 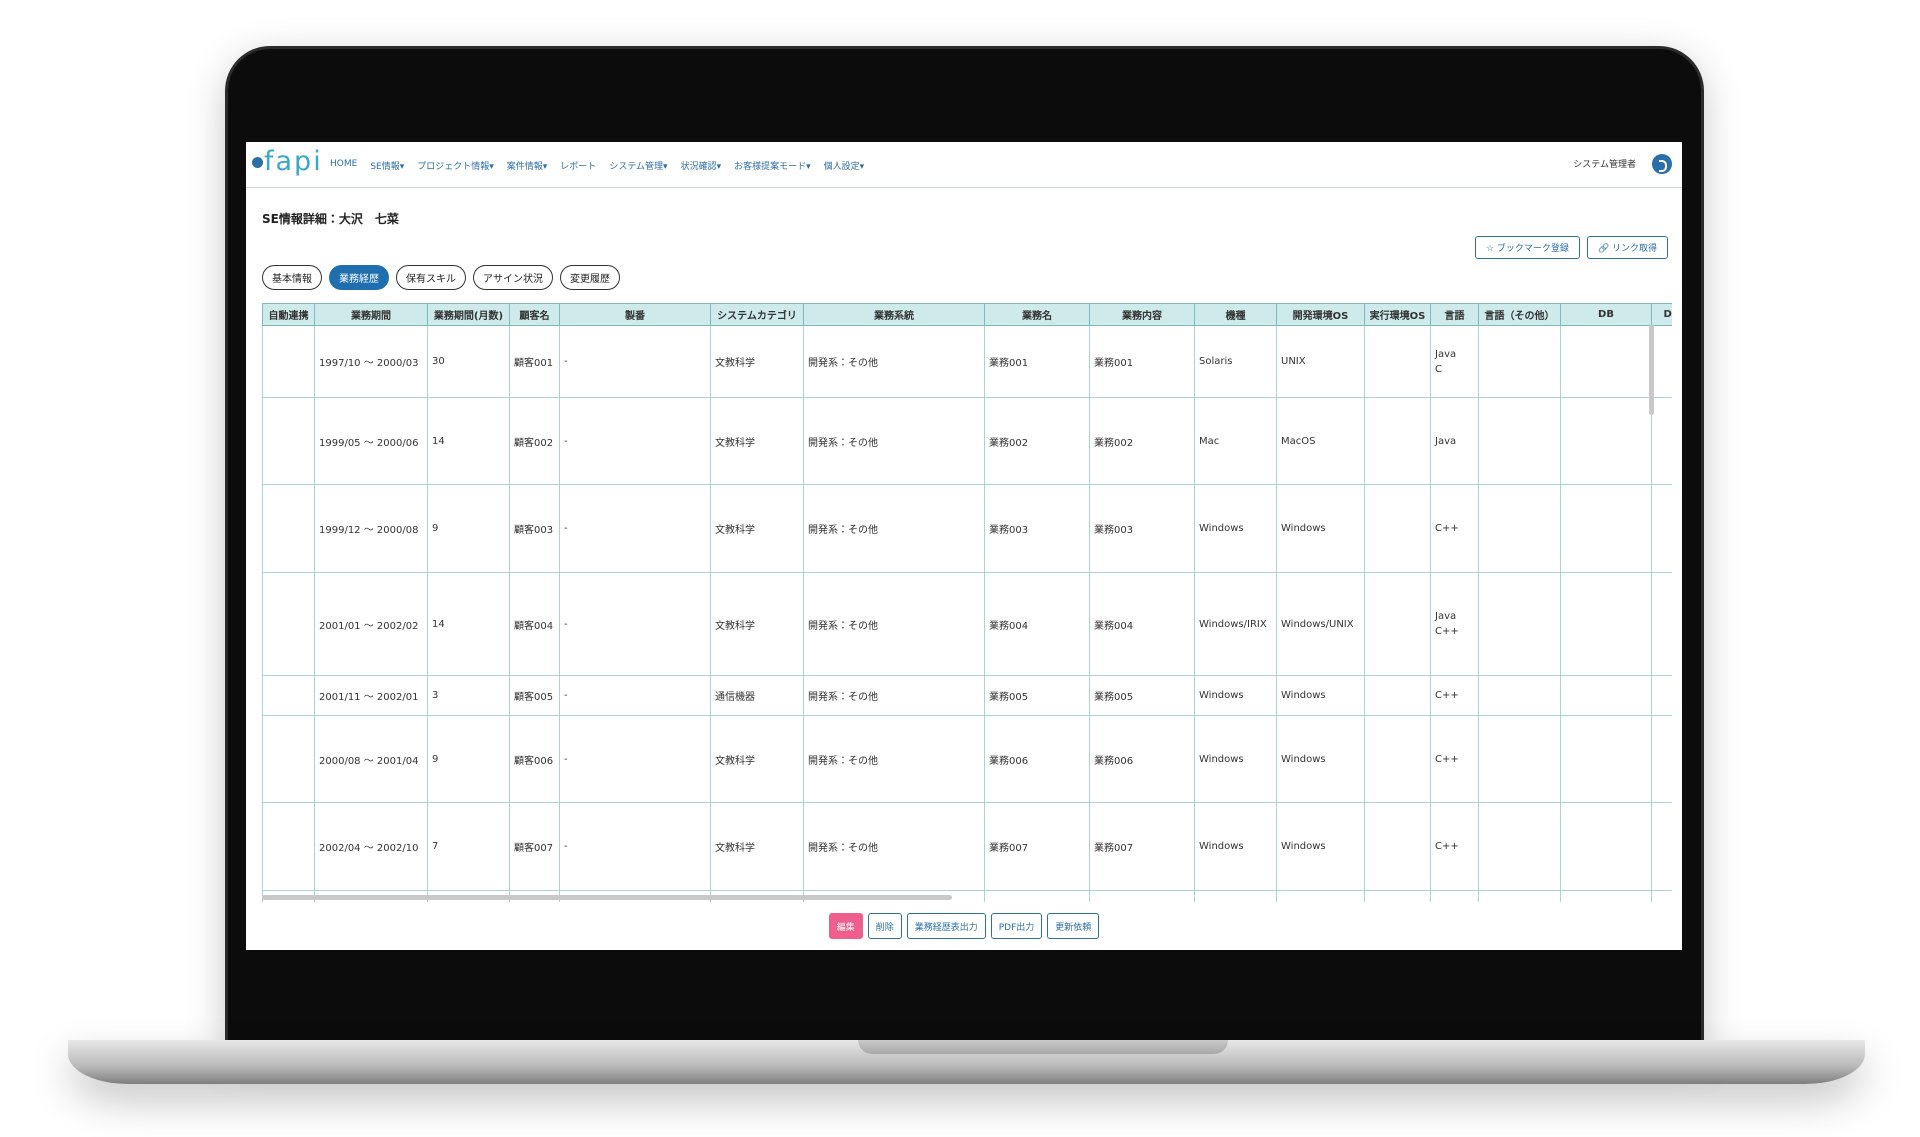 What do you see at coordinates (431, 277) in the screenshot?
I see `tab: 保有スキル` at bounding box center [431, 277].